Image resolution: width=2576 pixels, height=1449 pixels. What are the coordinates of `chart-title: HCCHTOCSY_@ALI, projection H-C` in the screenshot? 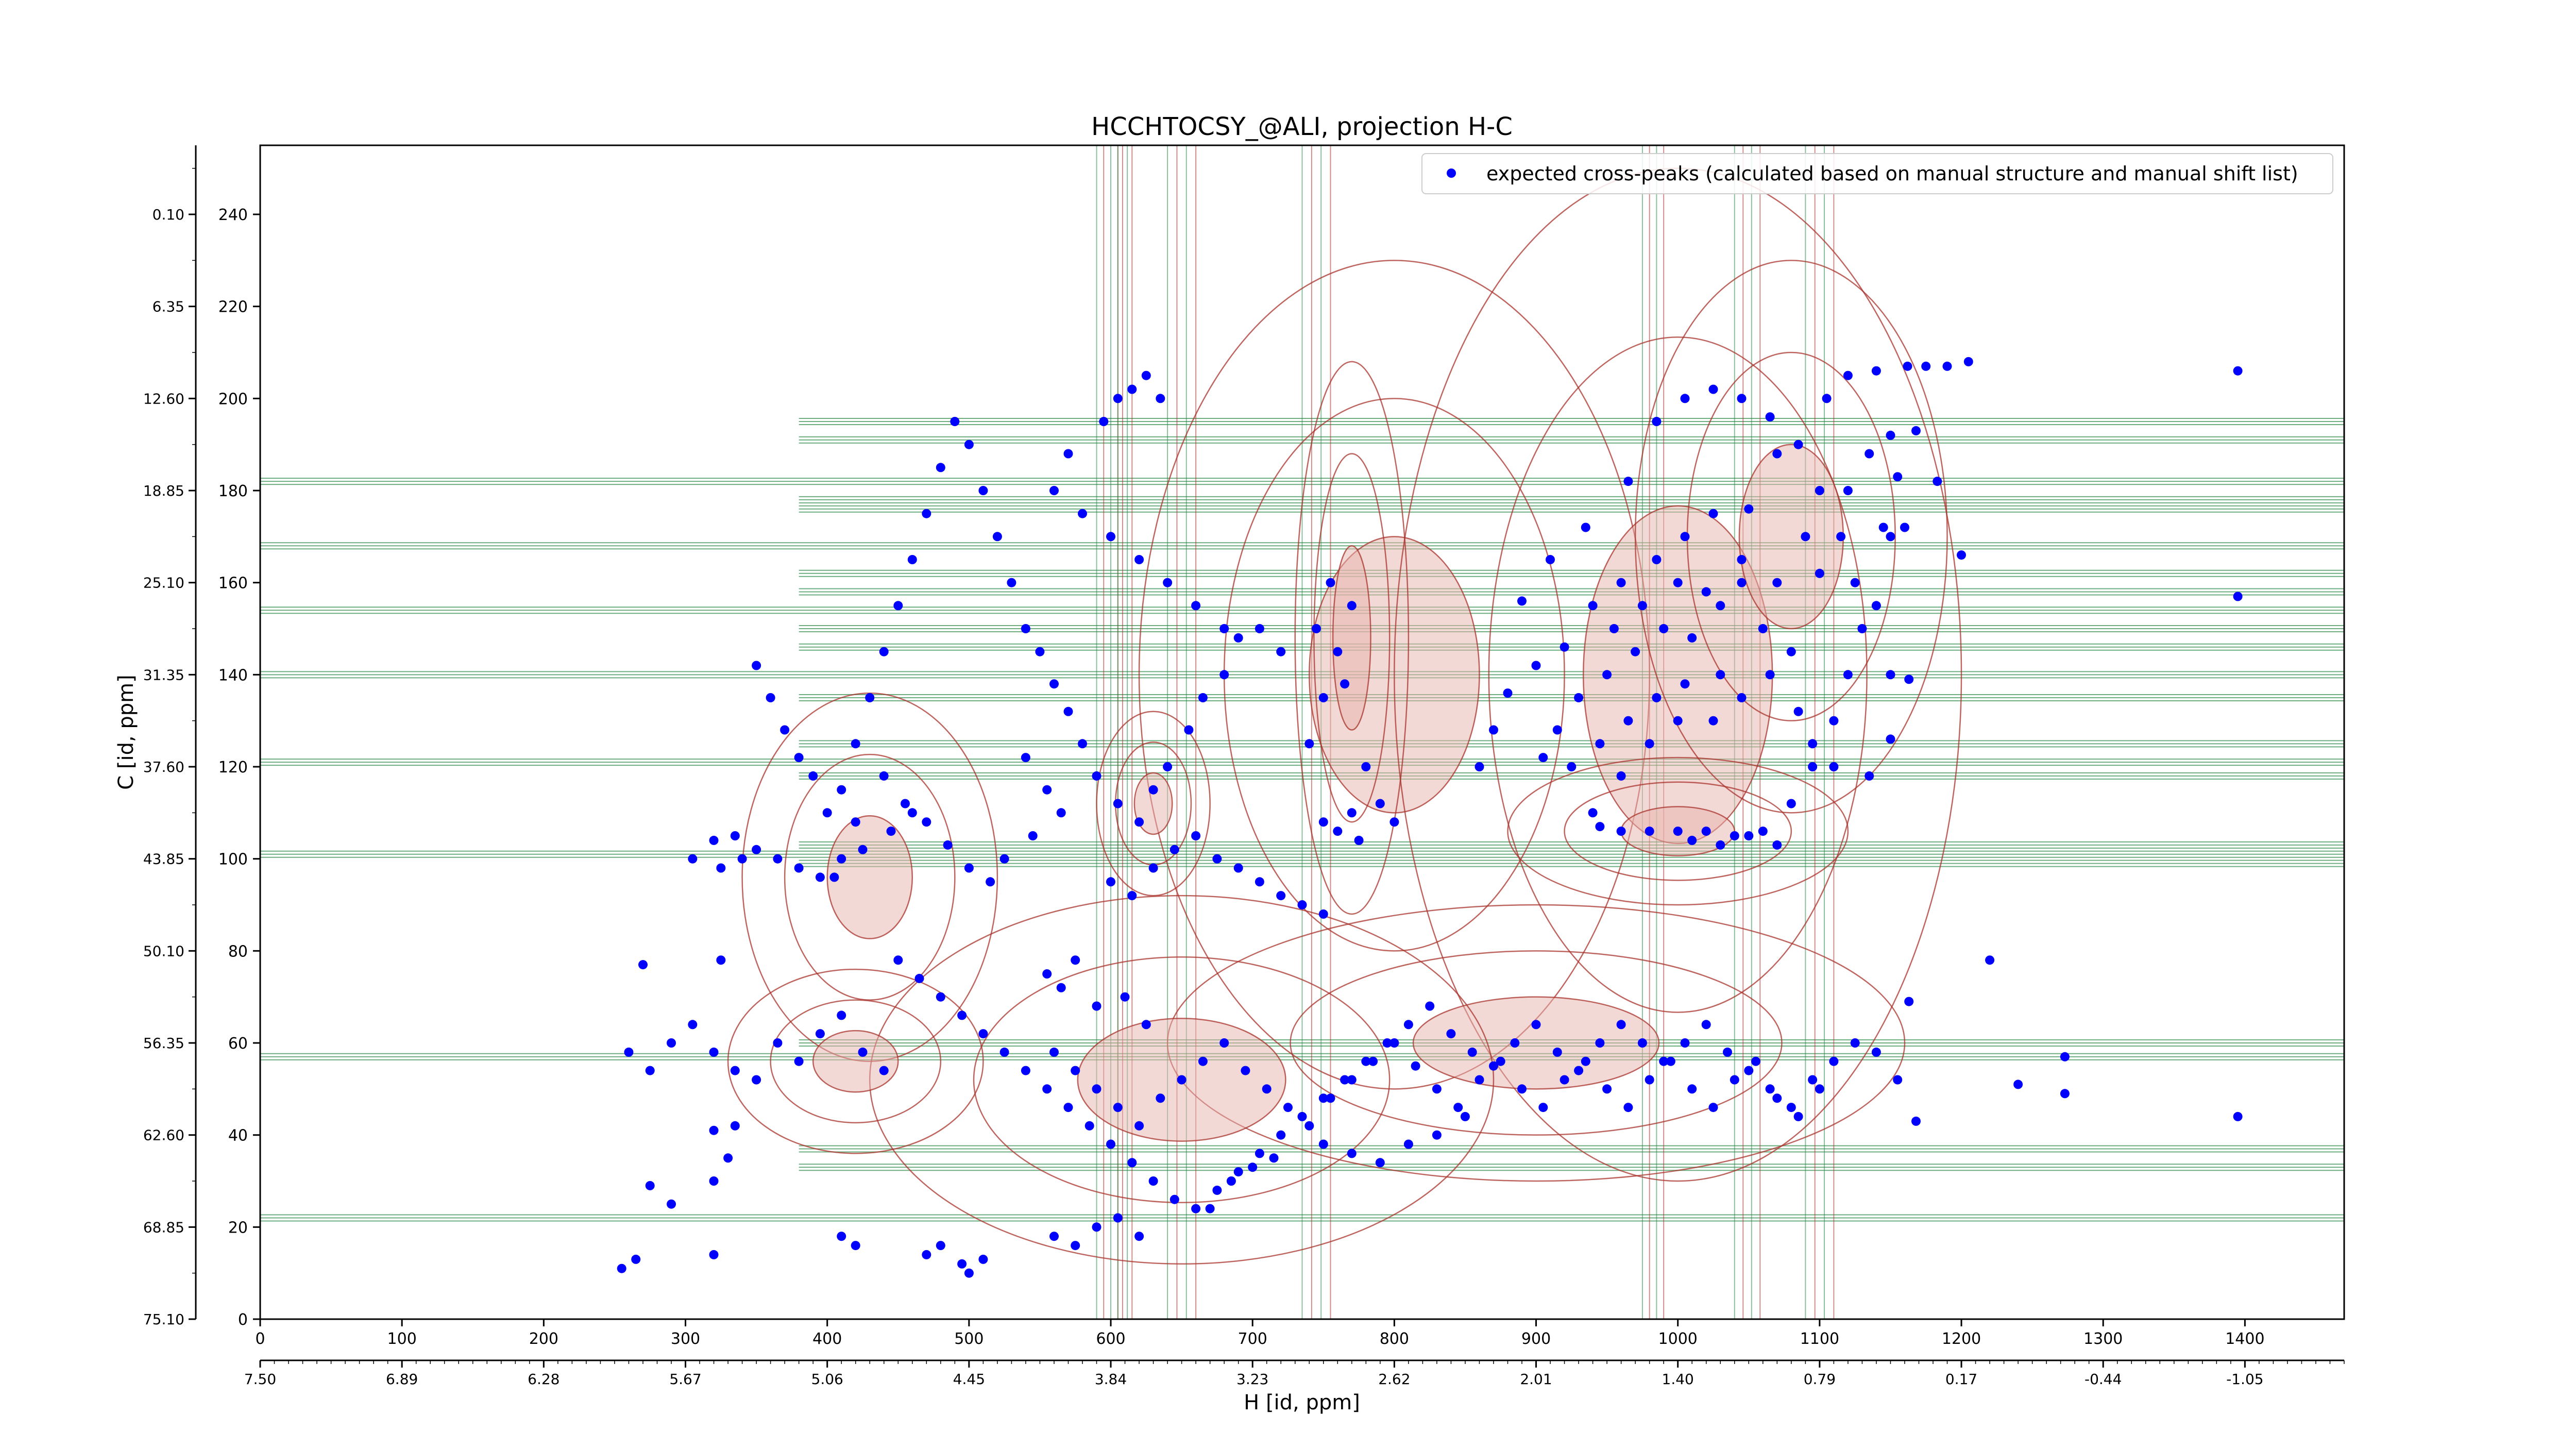 It's located at (1302, 126).